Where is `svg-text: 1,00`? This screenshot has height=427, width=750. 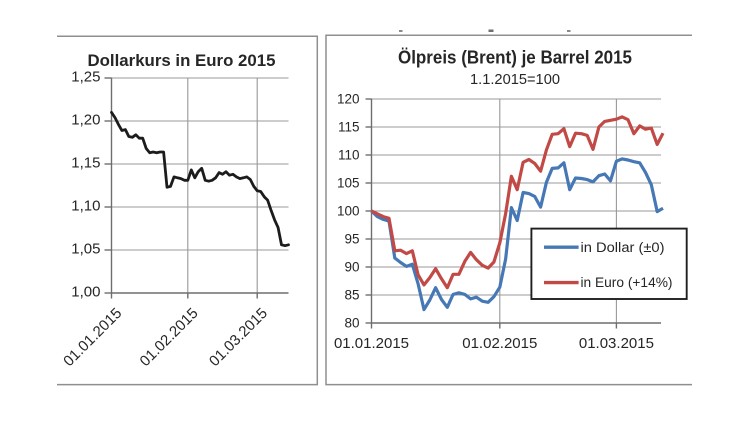
svg-text: 1,00 is located at coordinates (85, 291).